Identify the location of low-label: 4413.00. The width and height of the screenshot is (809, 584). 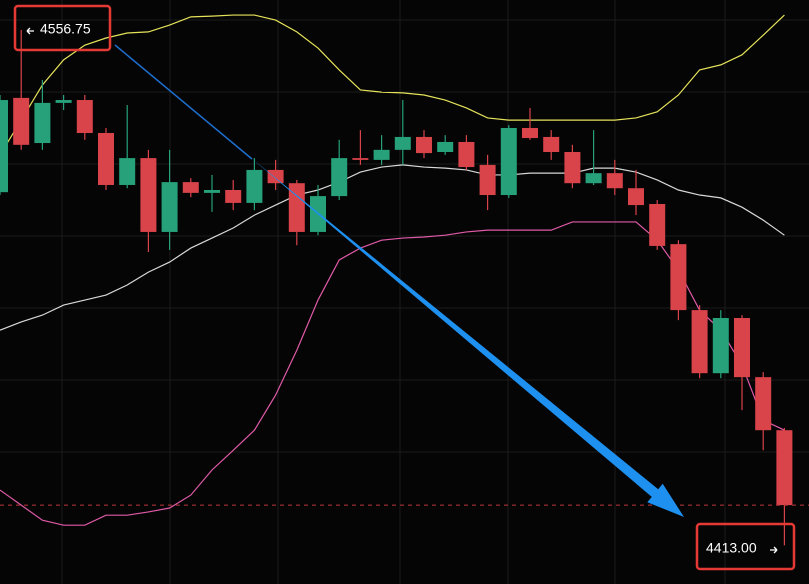
(731, 548).